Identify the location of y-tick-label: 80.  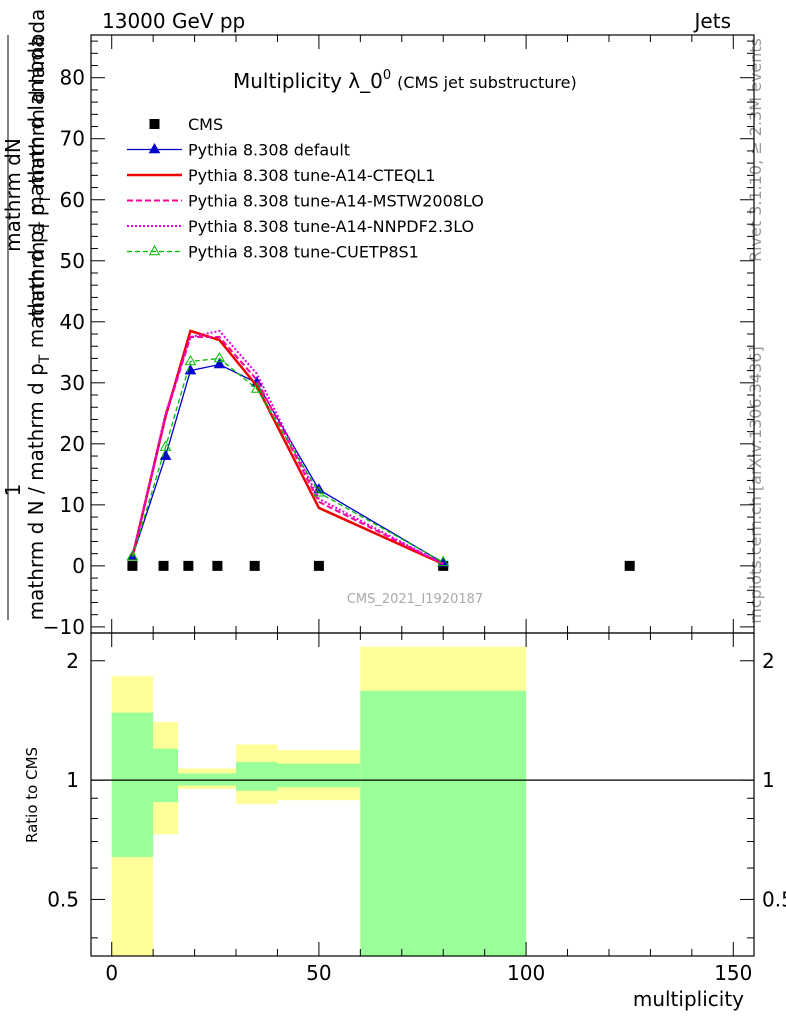
(72, 78).